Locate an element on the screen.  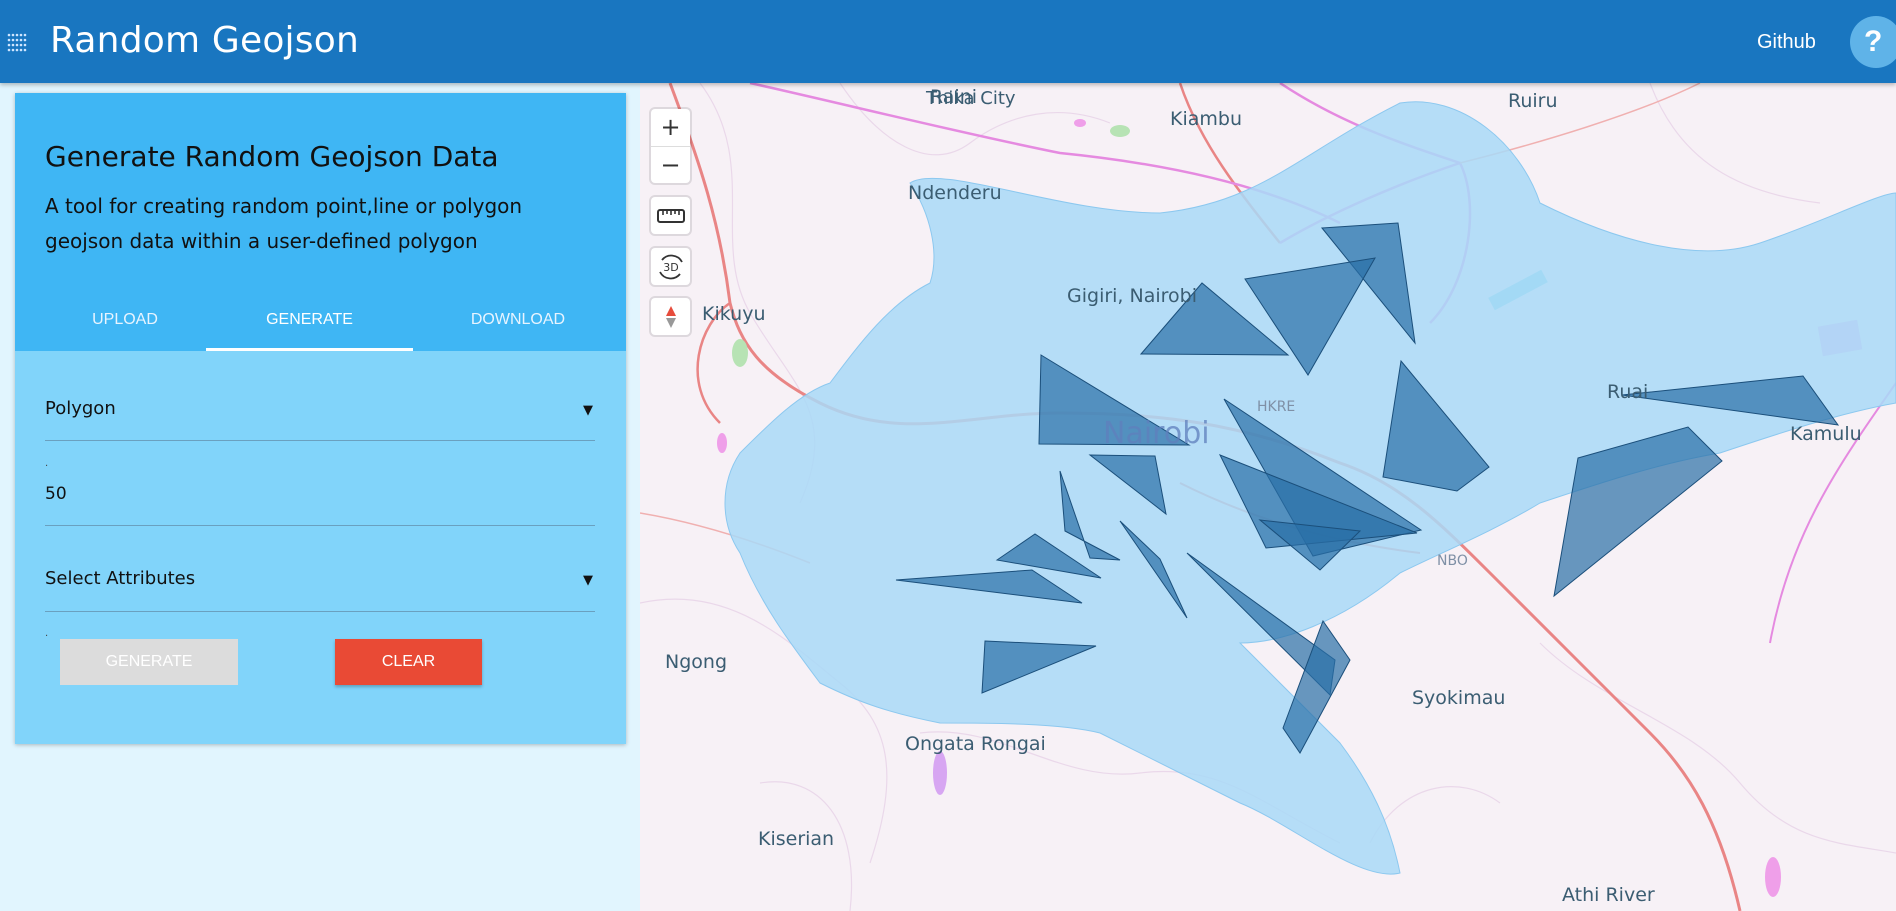
geometry-dropdown-caret-icon: ▼ is located at coordinates (588, 410).